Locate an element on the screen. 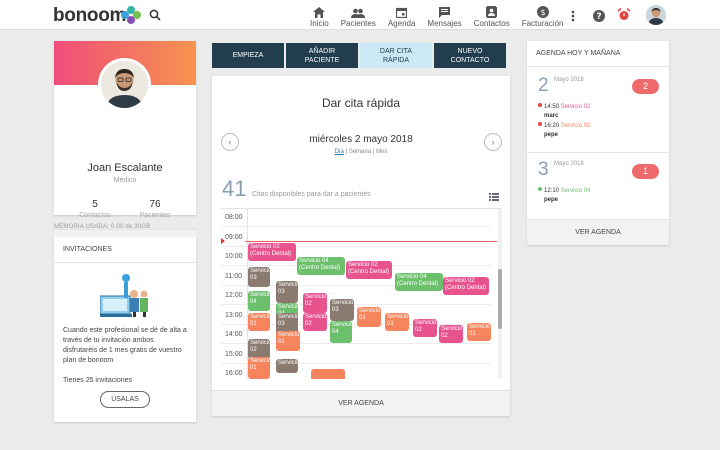 The width and height of the screenshot is (720, 450). appointment-service: Servicio 02 is located at coordinates (575, 107).